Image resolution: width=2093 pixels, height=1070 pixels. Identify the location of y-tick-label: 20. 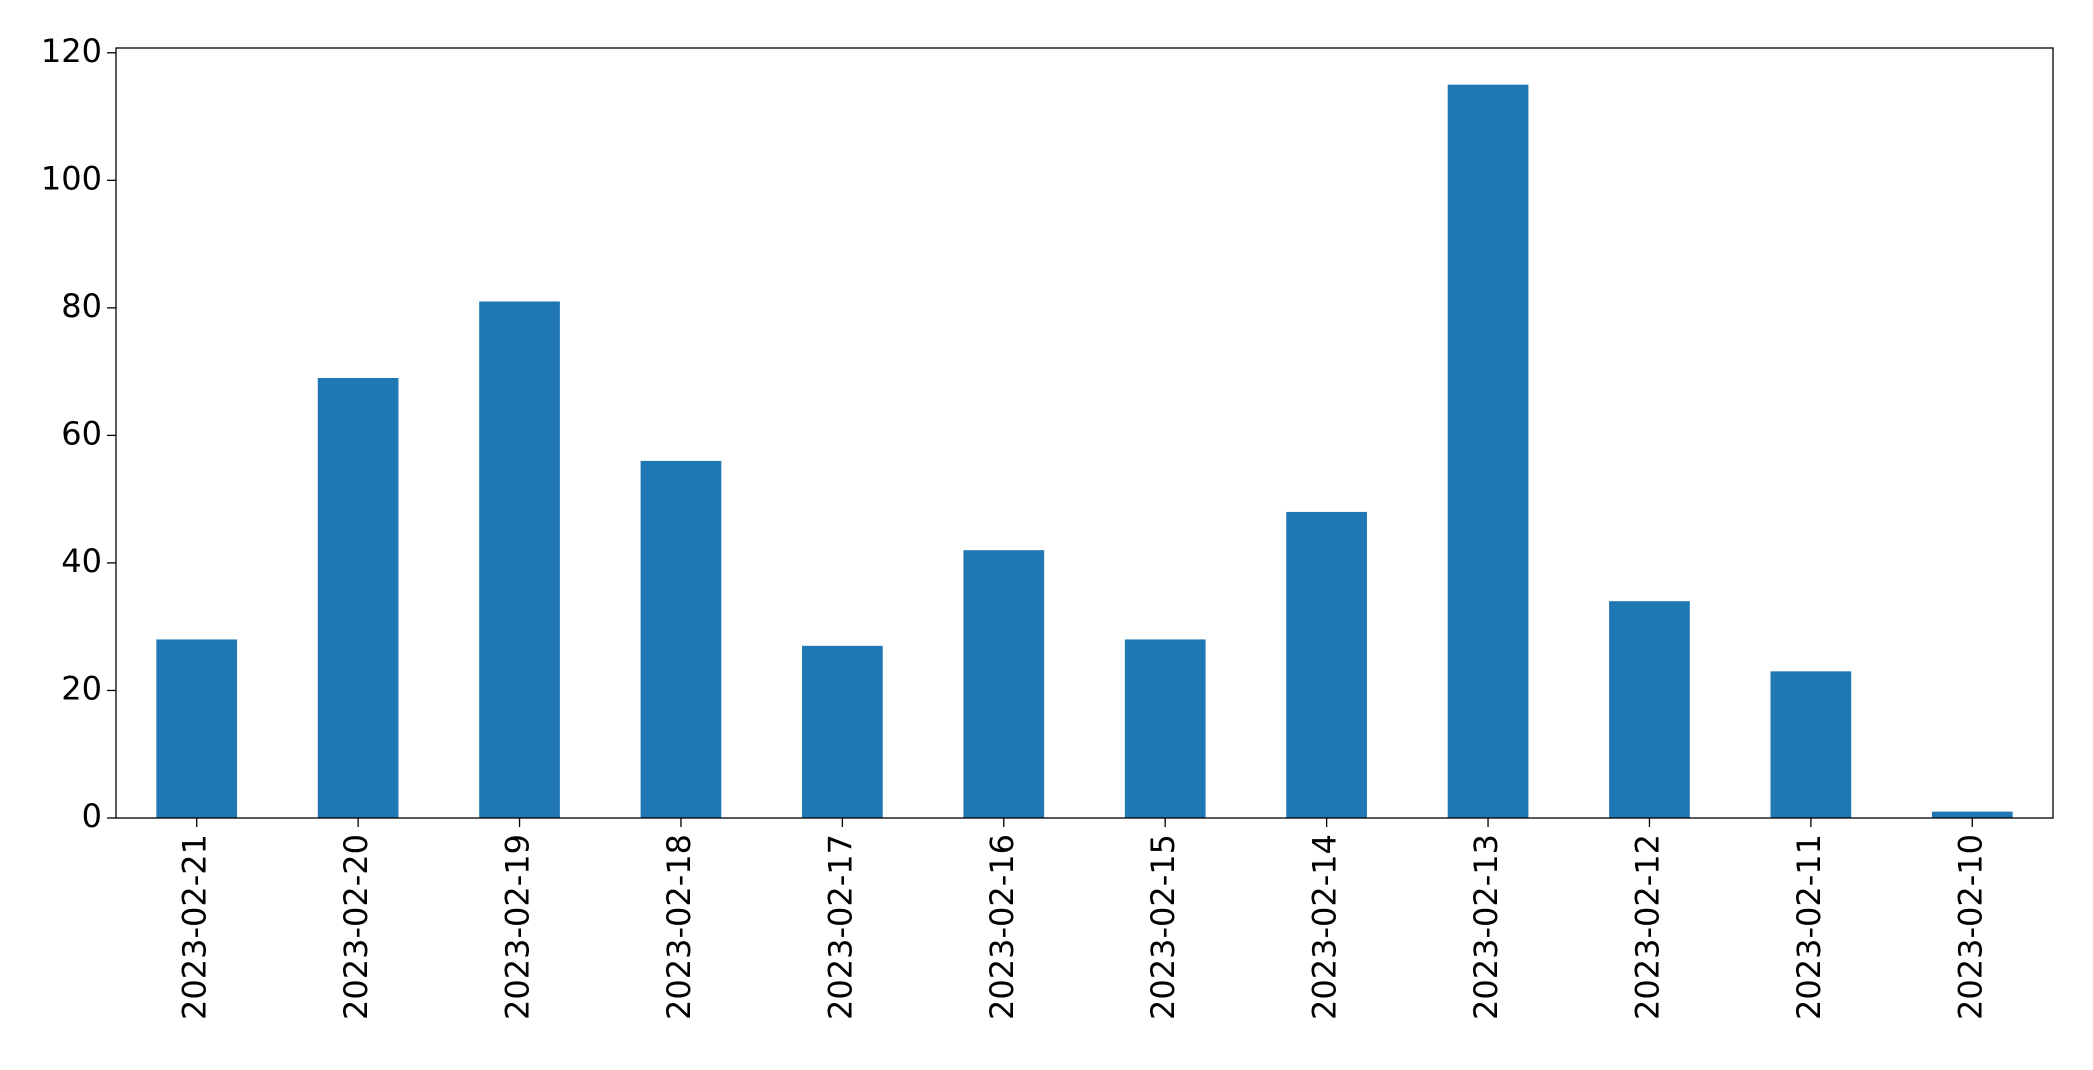
(81, 688).